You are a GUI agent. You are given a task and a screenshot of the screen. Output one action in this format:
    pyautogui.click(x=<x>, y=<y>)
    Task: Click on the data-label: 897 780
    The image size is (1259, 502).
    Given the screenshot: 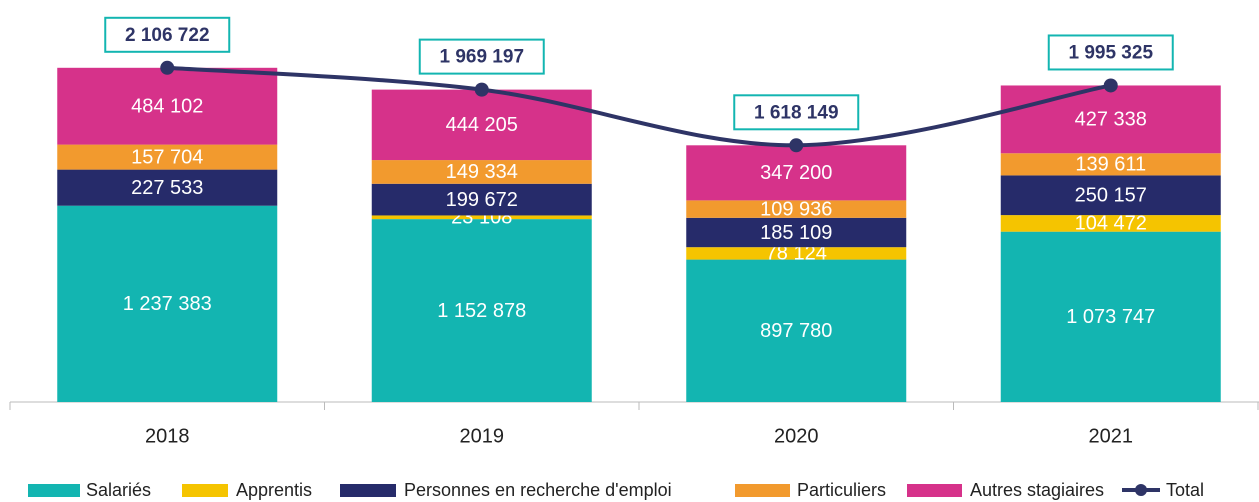 What is the action you would take?
    pyautogui.click(x=796, y=331)
    